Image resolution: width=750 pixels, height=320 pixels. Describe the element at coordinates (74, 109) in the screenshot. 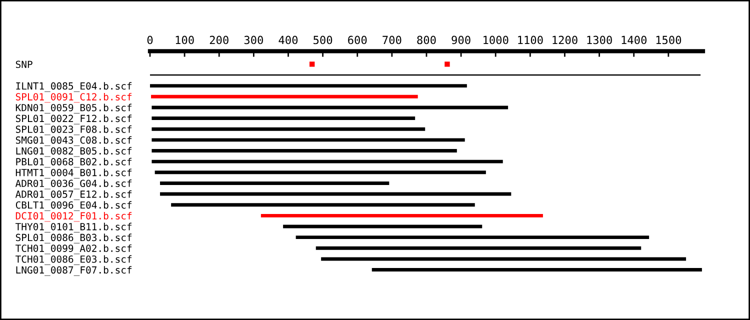

I see `y-tick-label: KDN01_0059_B05.b.scf` at that location.